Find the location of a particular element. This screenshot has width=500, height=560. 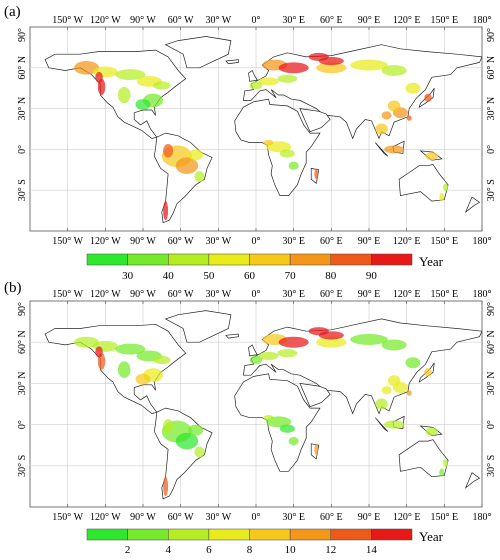

colorbar-a: 30 40 50 60 70 80 90 is located at coordinates (249, 267).